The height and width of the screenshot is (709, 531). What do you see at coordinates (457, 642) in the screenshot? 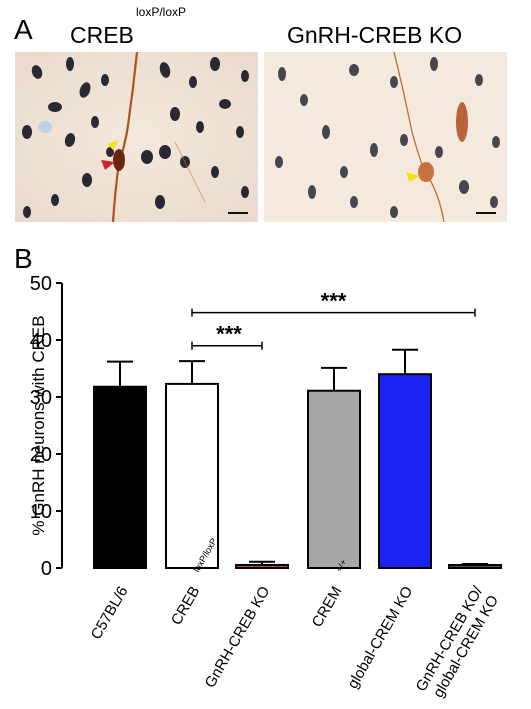
I see `x-category-label-5: GnRH-CREB KO/global-CREM KO` at bounding box center [457, 642].